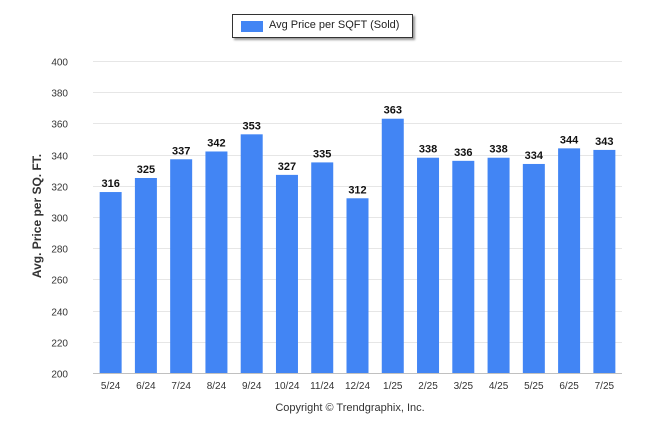 This screenshot has width=646, height=434. I want to click on data-label: 316, so click(110, 184).